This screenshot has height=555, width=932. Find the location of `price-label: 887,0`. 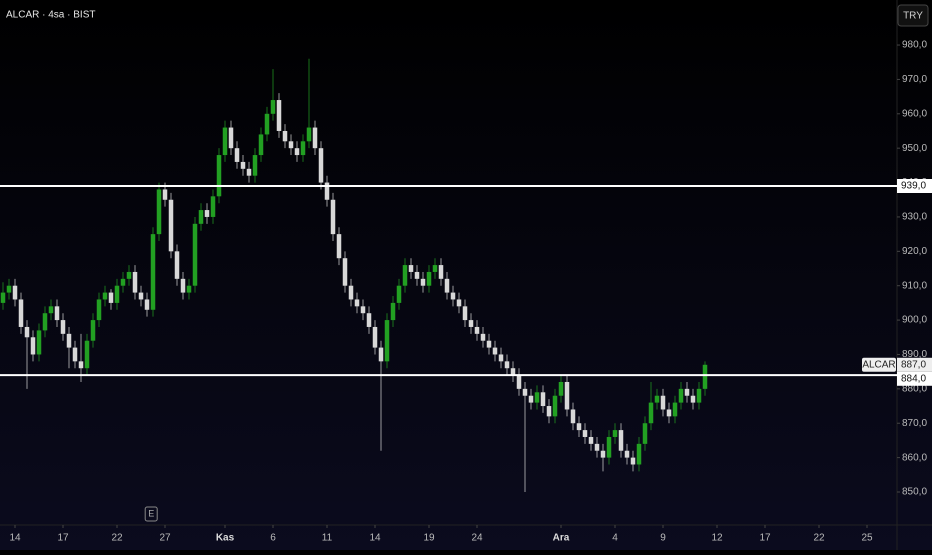

price-label: 887,0 is located at coordinates (913, 364).